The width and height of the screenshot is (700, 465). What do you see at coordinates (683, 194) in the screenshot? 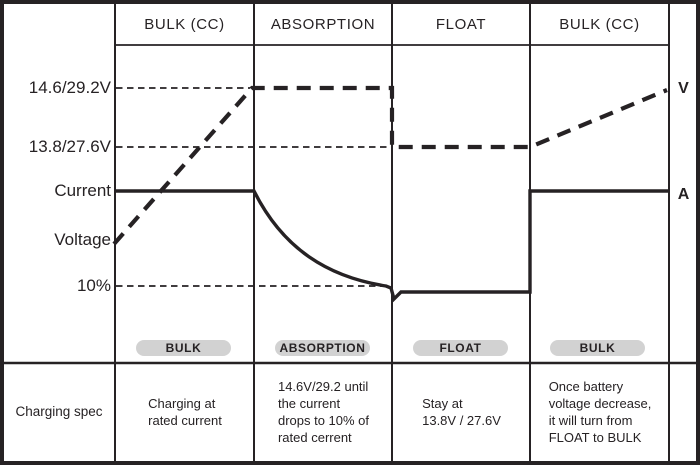
I see `current-axis-letter: A` at bounding box center [683, 194].